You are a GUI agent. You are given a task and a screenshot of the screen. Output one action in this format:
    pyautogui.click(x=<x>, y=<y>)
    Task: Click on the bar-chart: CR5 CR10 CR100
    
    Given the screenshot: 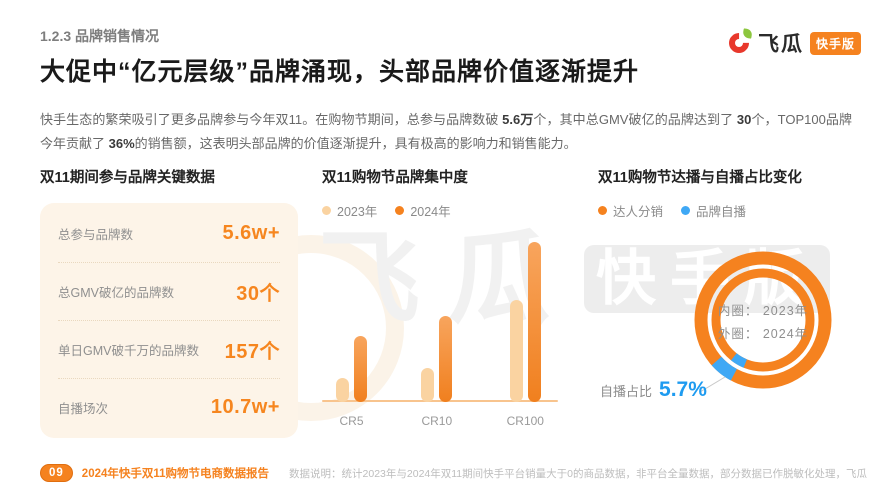 What is the action you would take?
    pyautogui.click(x=442, y=332)
    